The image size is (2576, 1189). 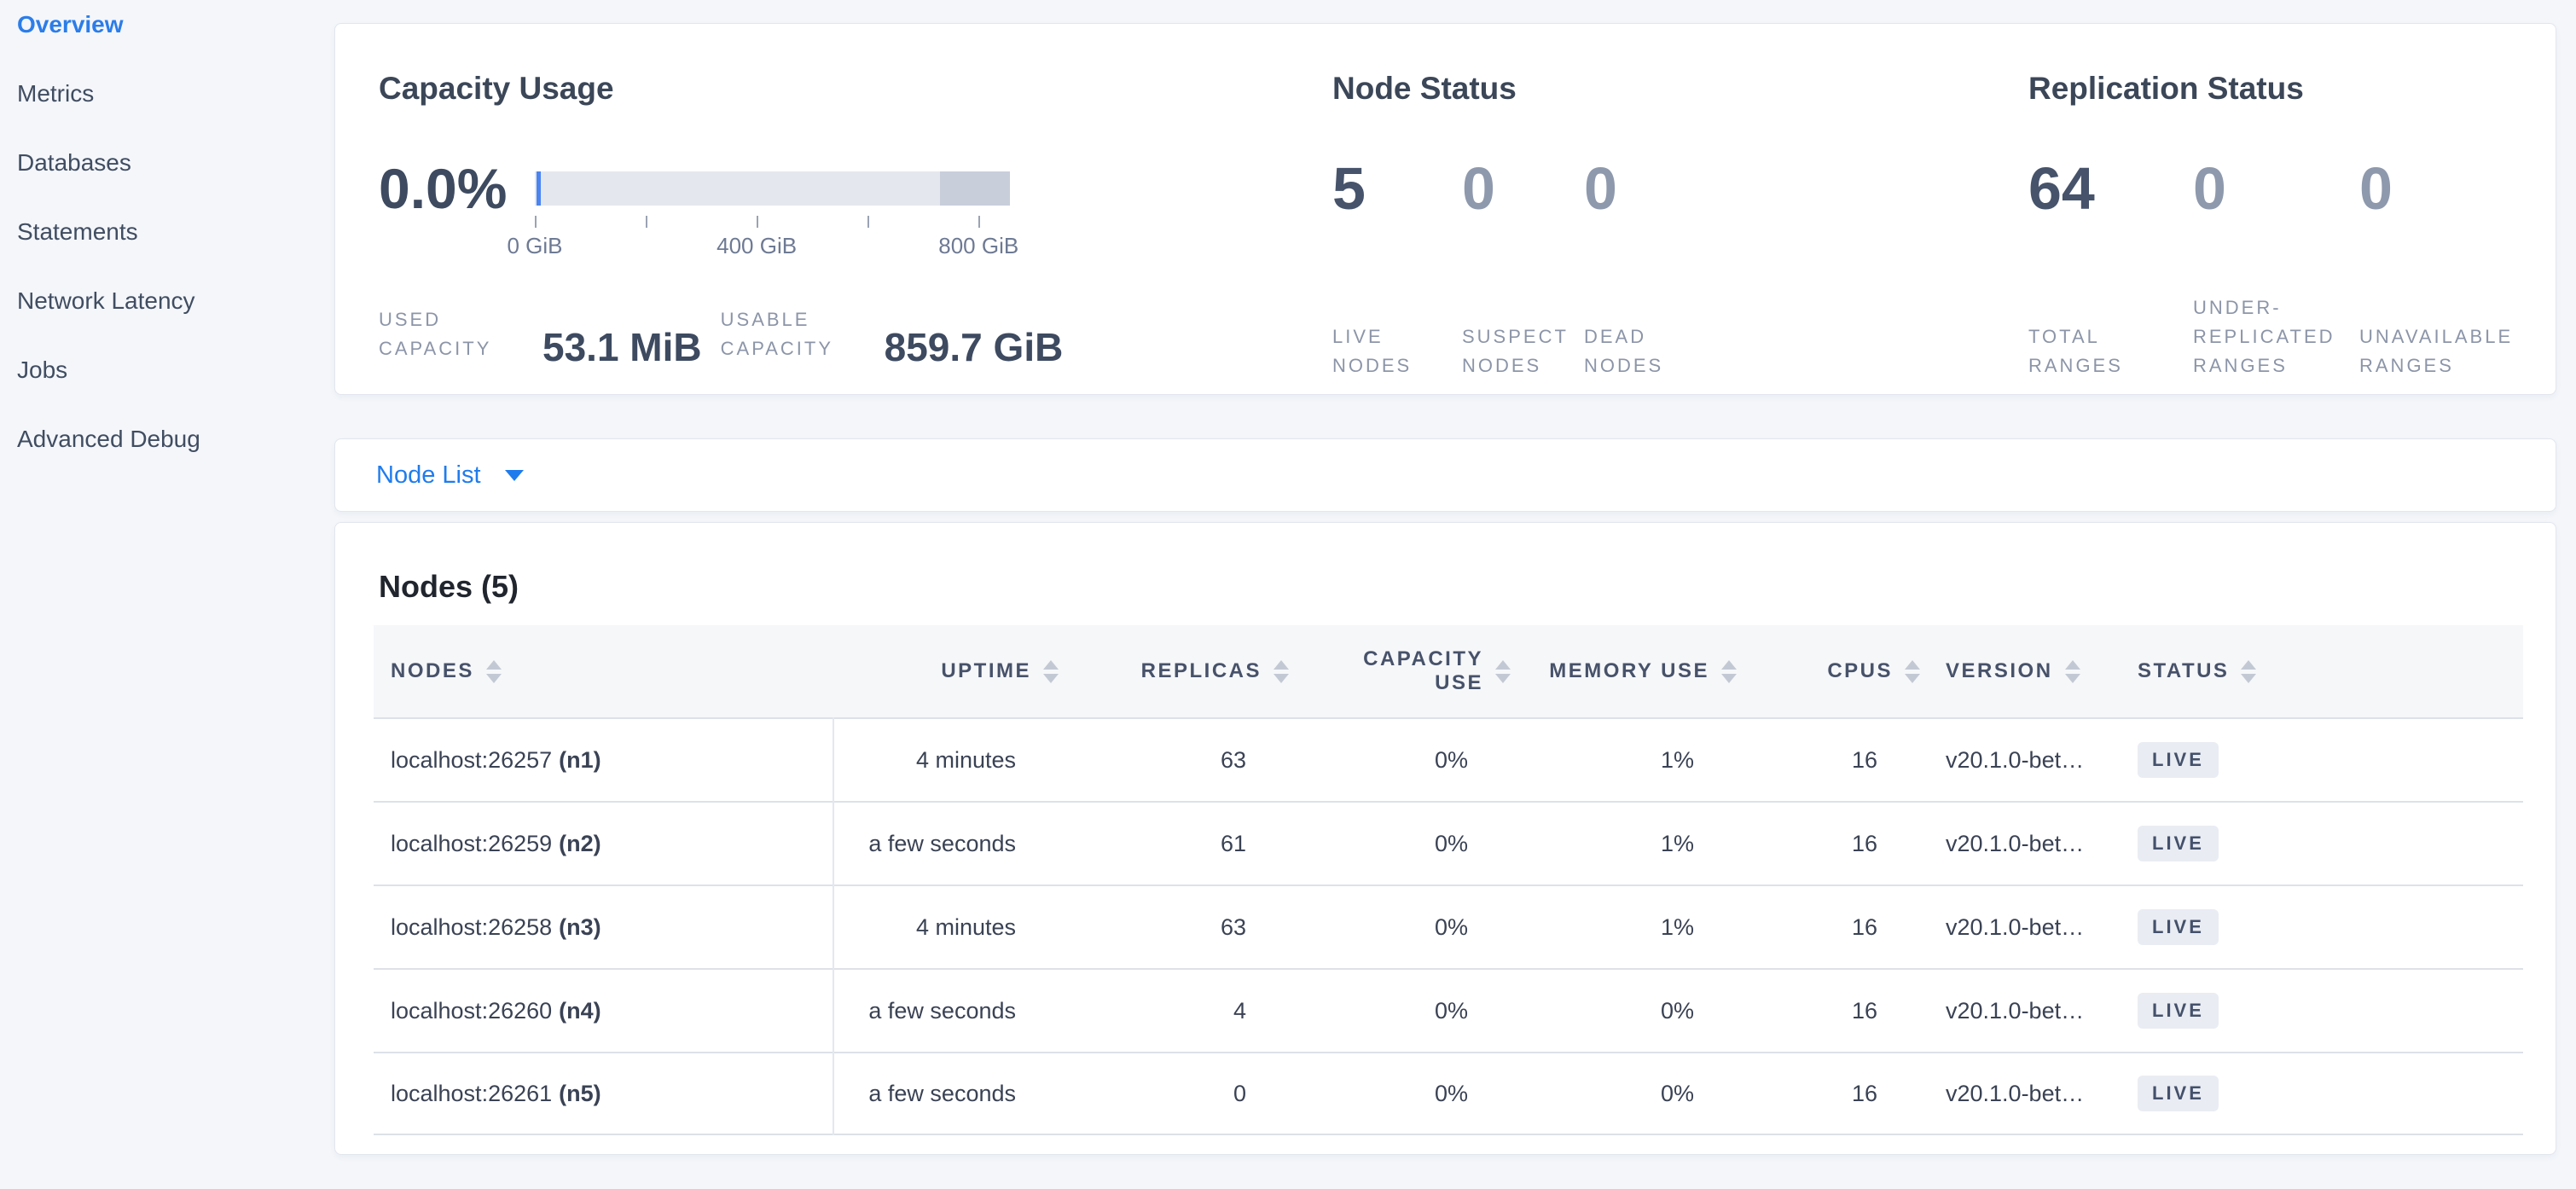 What do you see at coordinates (603, 927) in the screenshot?
I see `node-cell: localhost:26258 (n3)` at bounding box center [603, 927].